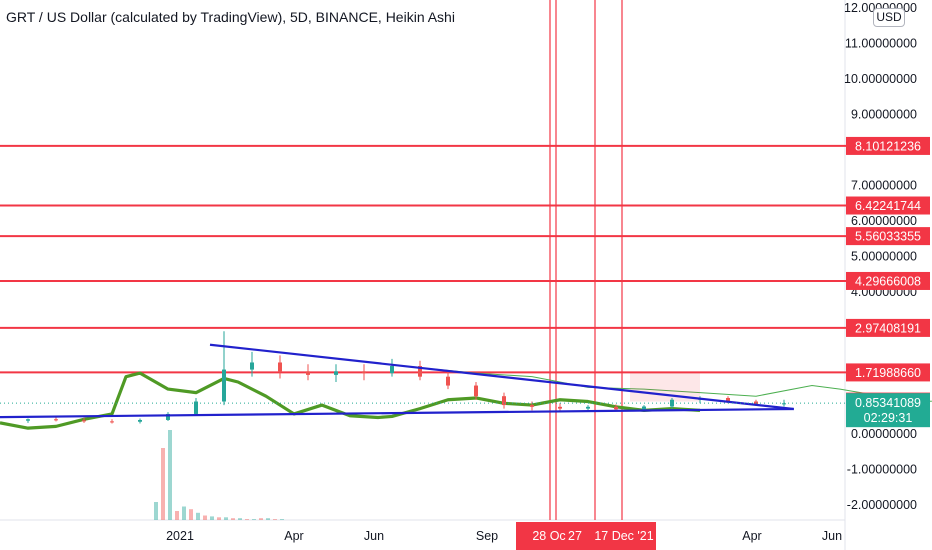  I want to click on level-price-label: 4.29666008, so click(888, 281).